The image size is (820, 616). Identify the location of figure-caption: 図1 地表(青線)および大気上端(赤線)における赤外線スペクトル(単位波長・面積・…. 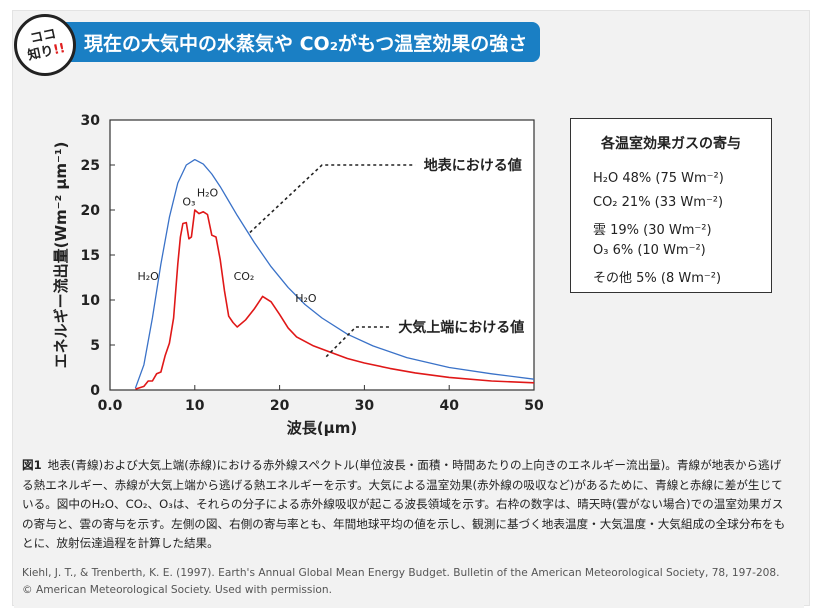
(406, 505).